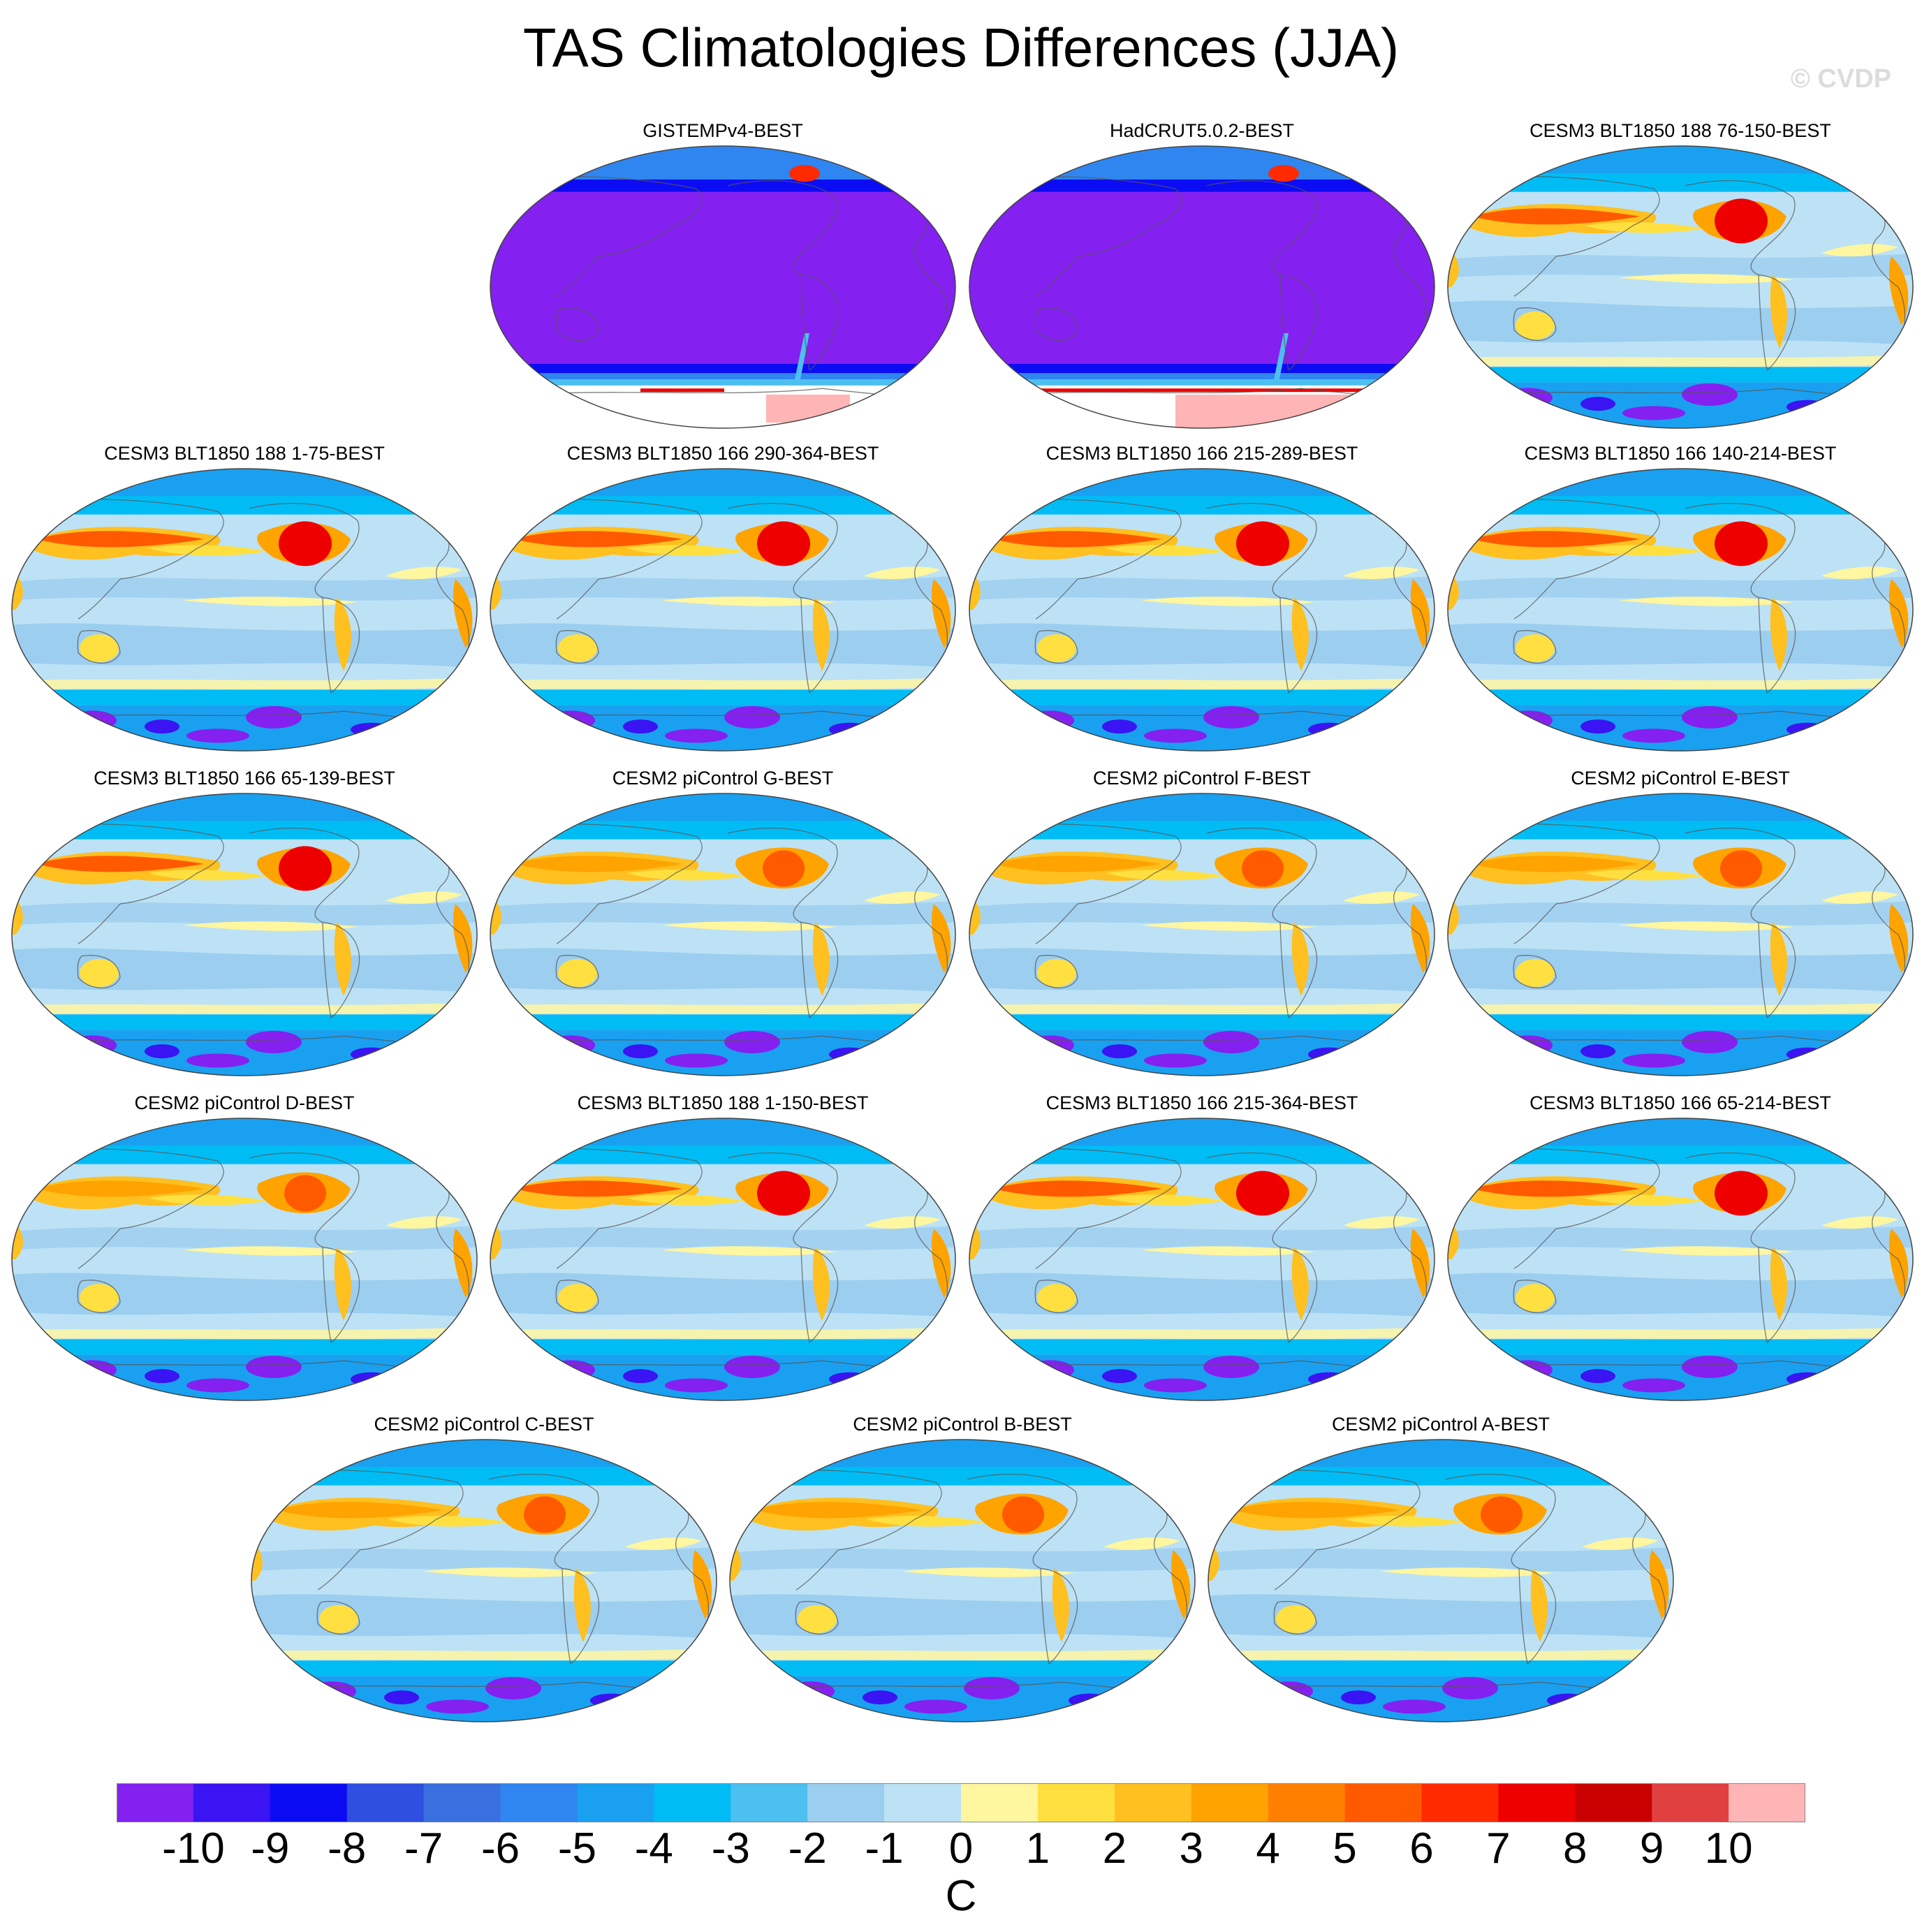  Describe the element at coordinates (722, 163) in the screenshot. I see `field-arctic-band` at that location.